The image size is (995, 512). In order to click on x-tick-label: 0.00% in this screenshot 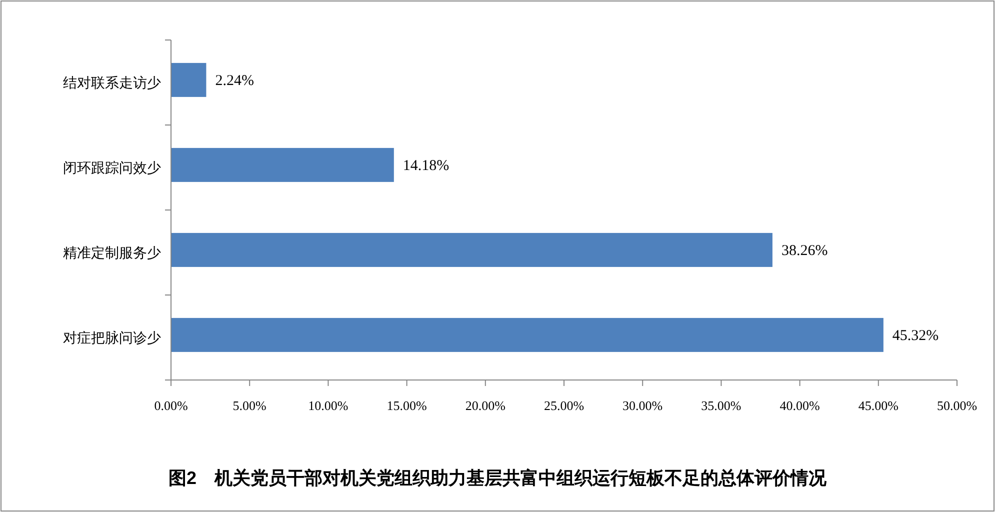, I will do `click(171, 405)`.